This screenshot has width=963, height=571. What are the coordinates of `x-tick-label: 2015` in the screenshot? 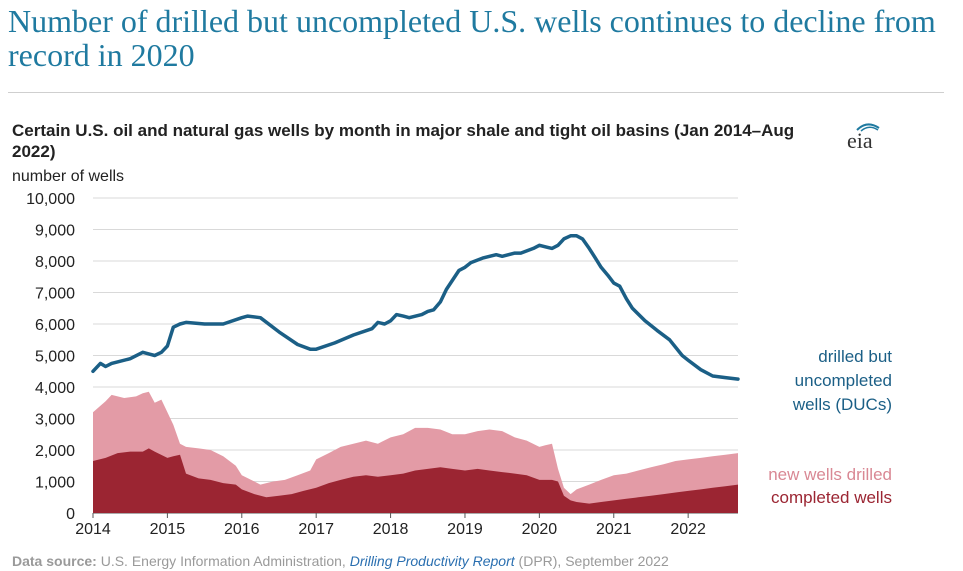 It's located at (168, 529).